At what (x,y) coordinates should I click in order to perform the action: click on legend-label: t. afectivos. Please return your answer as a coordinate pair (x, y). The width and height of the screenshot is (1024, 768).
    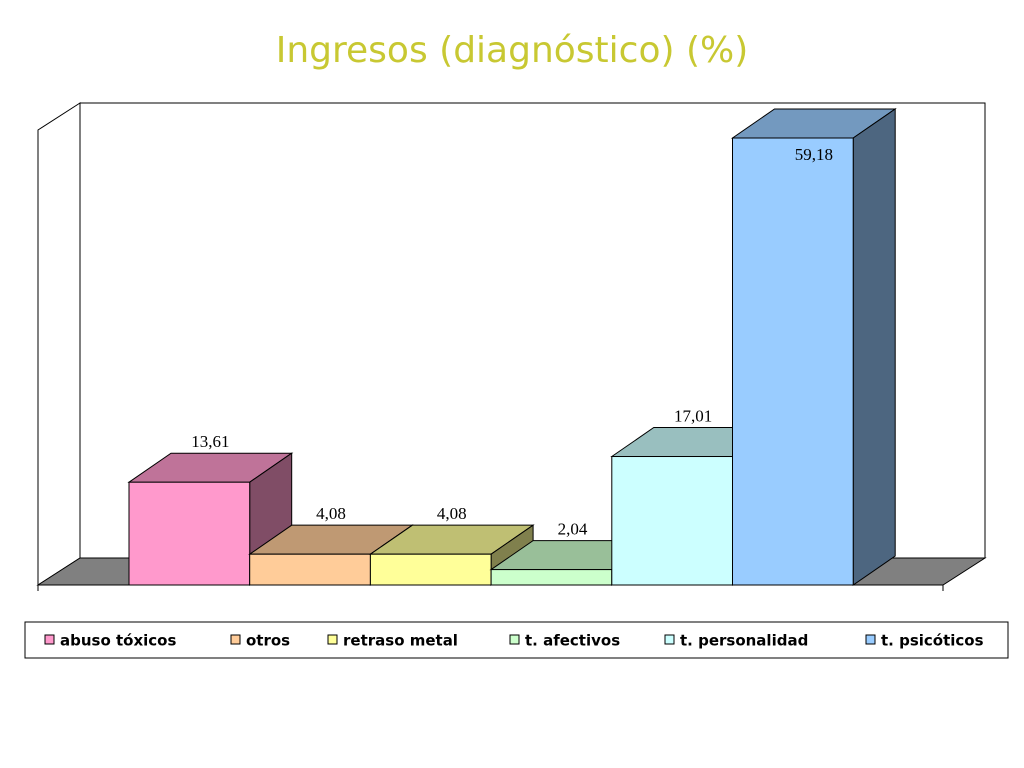
    Looking at the image, I should click on (572, 641).